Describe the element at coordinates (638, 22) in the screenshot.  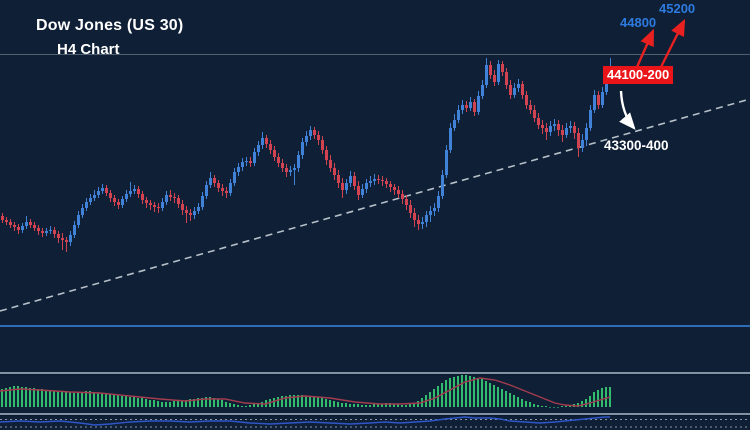
I see `price-target-lower-label: 44800` at that location.